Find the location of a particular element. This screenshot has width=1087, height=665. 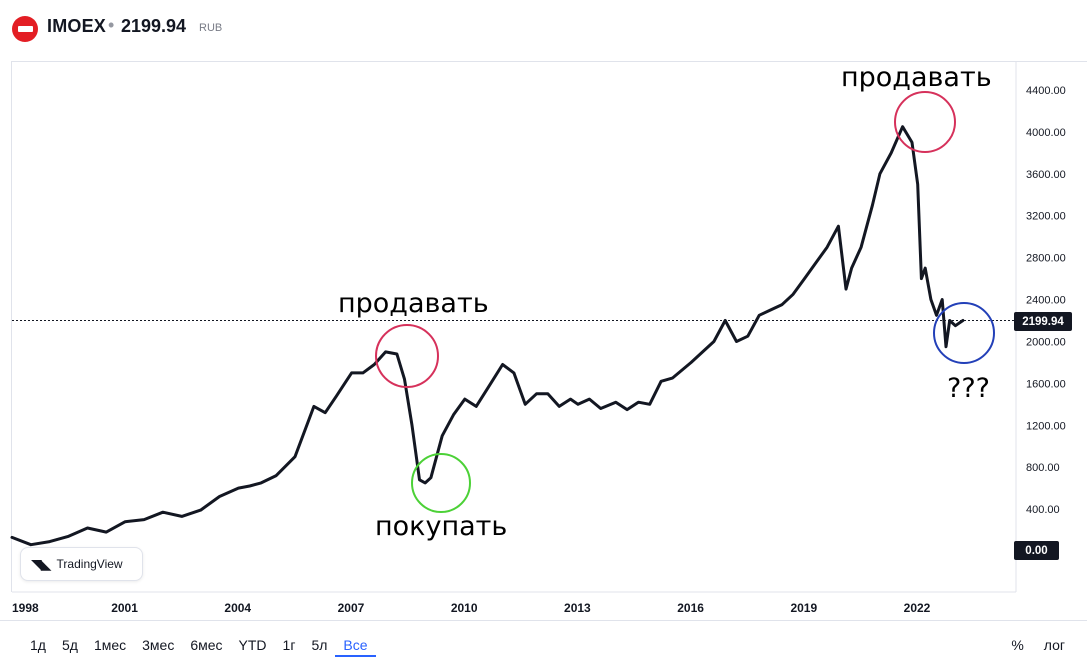

log-scale-button: лог is located at coordinates (1054, 645).